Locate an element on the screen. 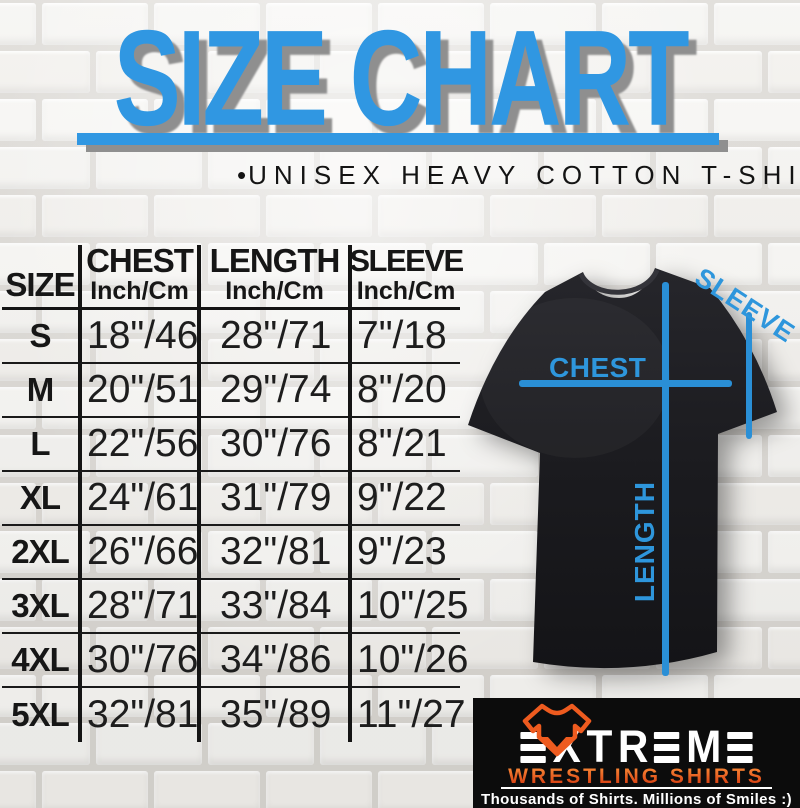  size-label: XL is located at coordinates (40, 499).